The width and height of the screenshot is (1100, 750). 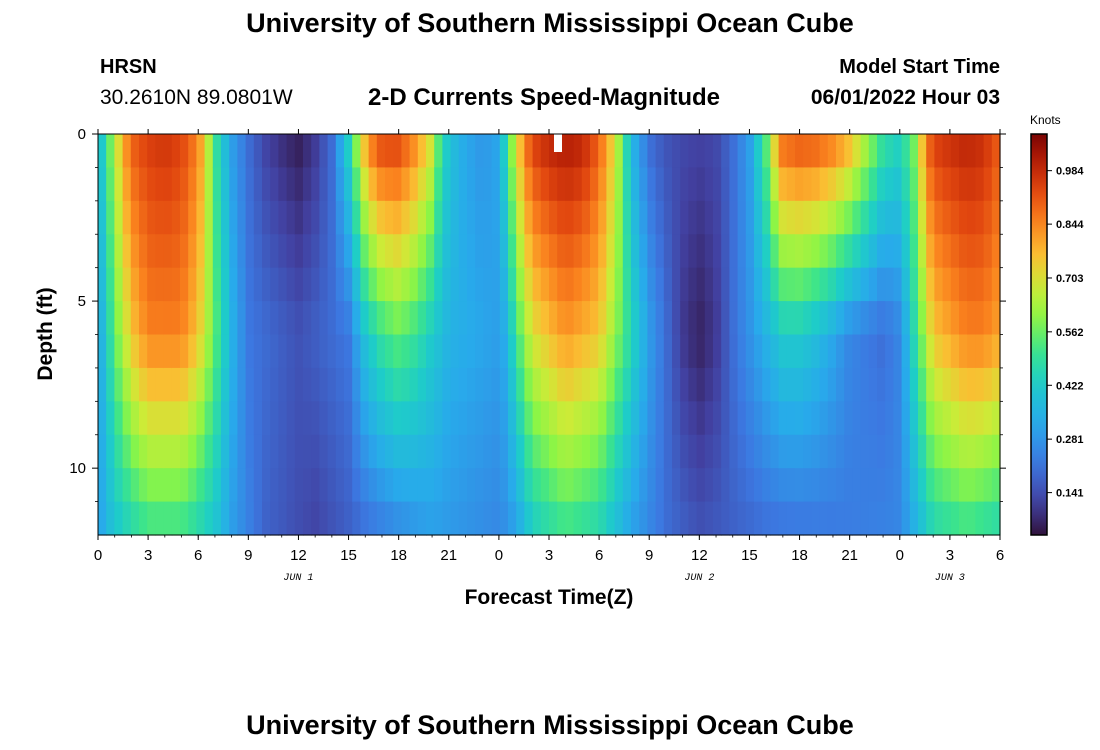 What do you see at coordinates (950, 555) in the screenshot?
I see `x-tick-label: 3` at bounding box center [950, 555].